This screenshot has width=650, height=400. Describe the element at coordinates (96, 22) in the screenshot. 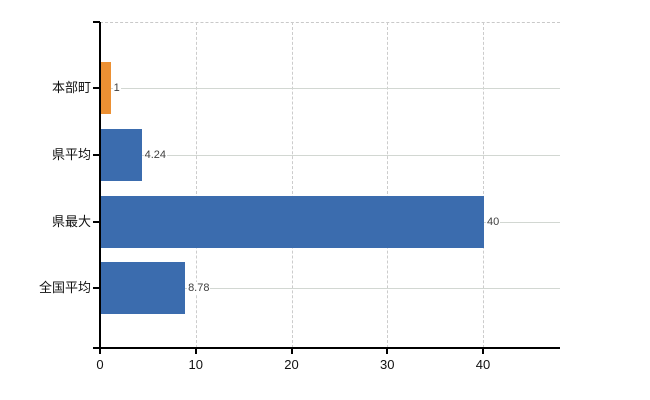

I see `y-axis-end-tick` at that location.